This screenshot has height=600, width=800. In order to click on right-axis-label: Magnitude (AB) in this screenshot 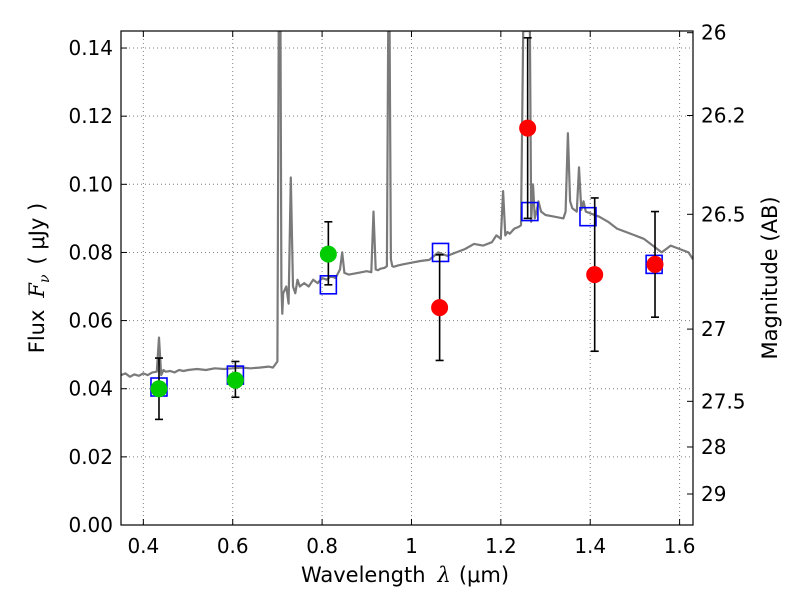, I will do `click(770, 277)`.